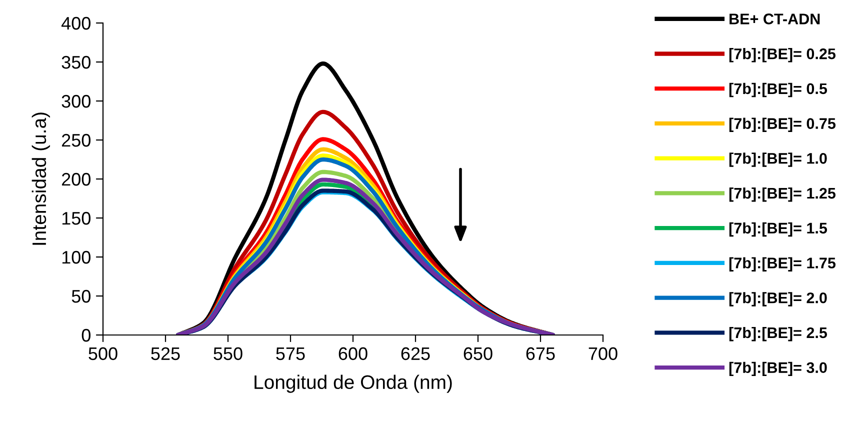 This screenshot has height=428, width=845. I want to click on y-tick-label: 400, so click(75, 23).